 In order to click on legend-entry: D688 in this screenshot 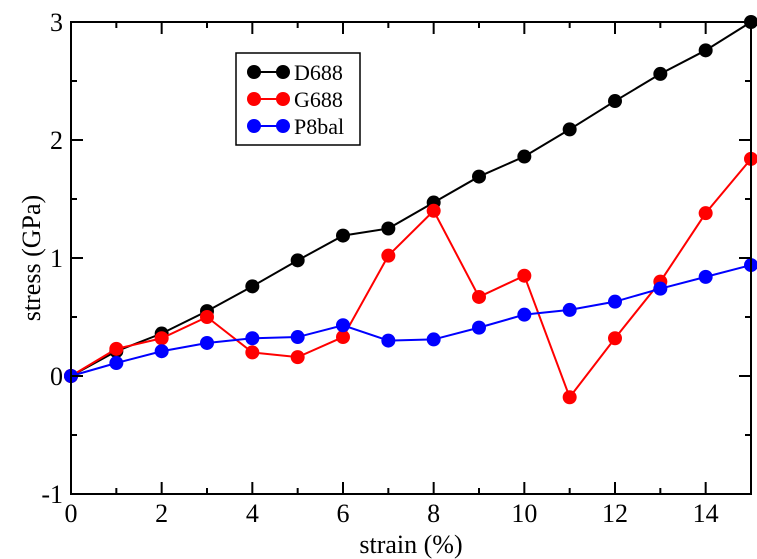, I will do `click(295, 72)`.